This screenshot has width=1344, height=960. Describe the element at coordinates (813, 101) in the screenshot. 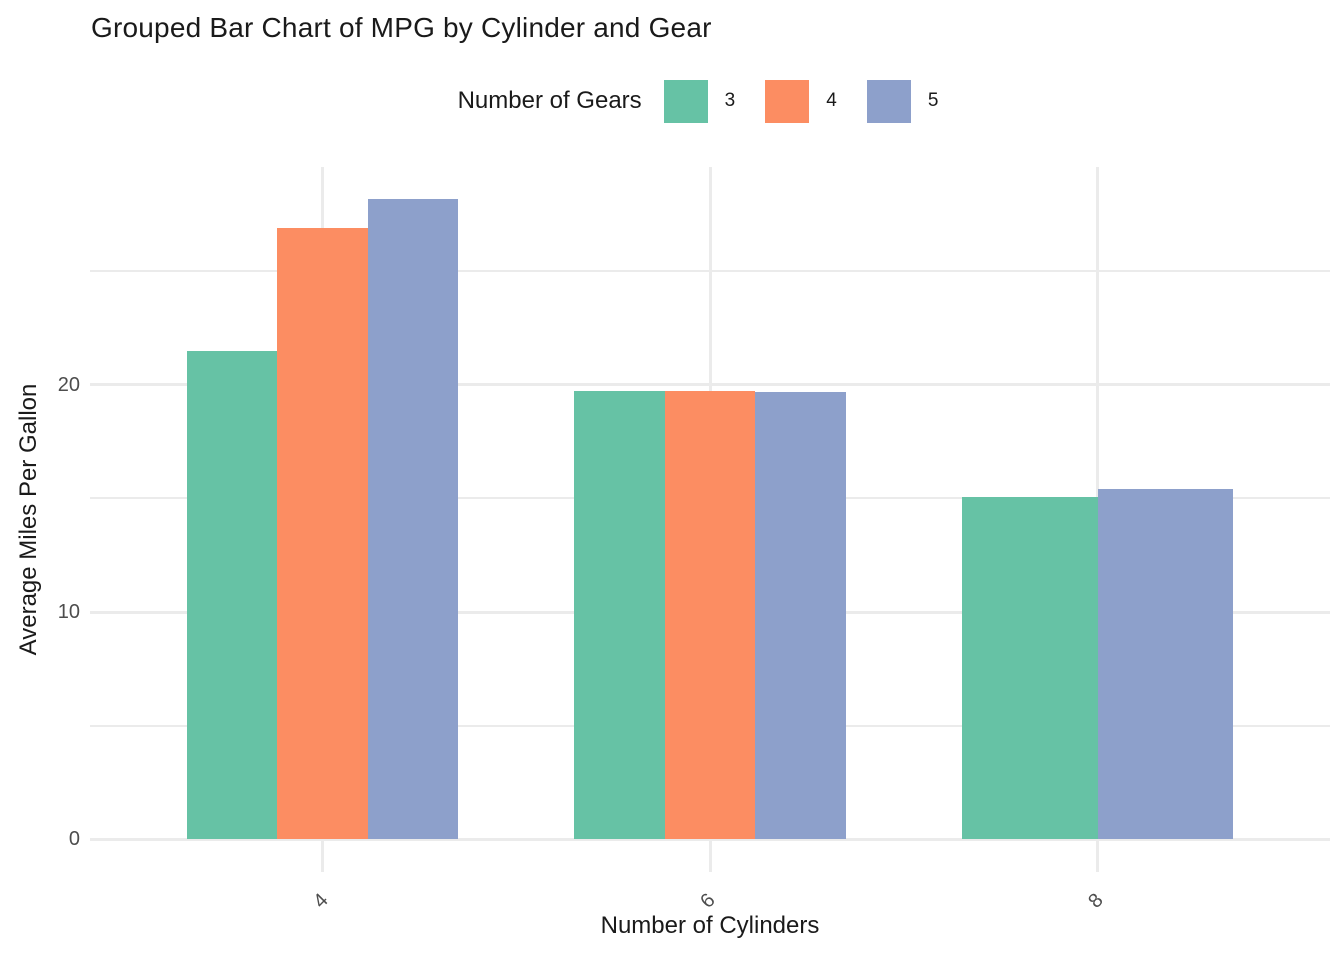

I see `legend-entry-gear-4: 4` at that location.